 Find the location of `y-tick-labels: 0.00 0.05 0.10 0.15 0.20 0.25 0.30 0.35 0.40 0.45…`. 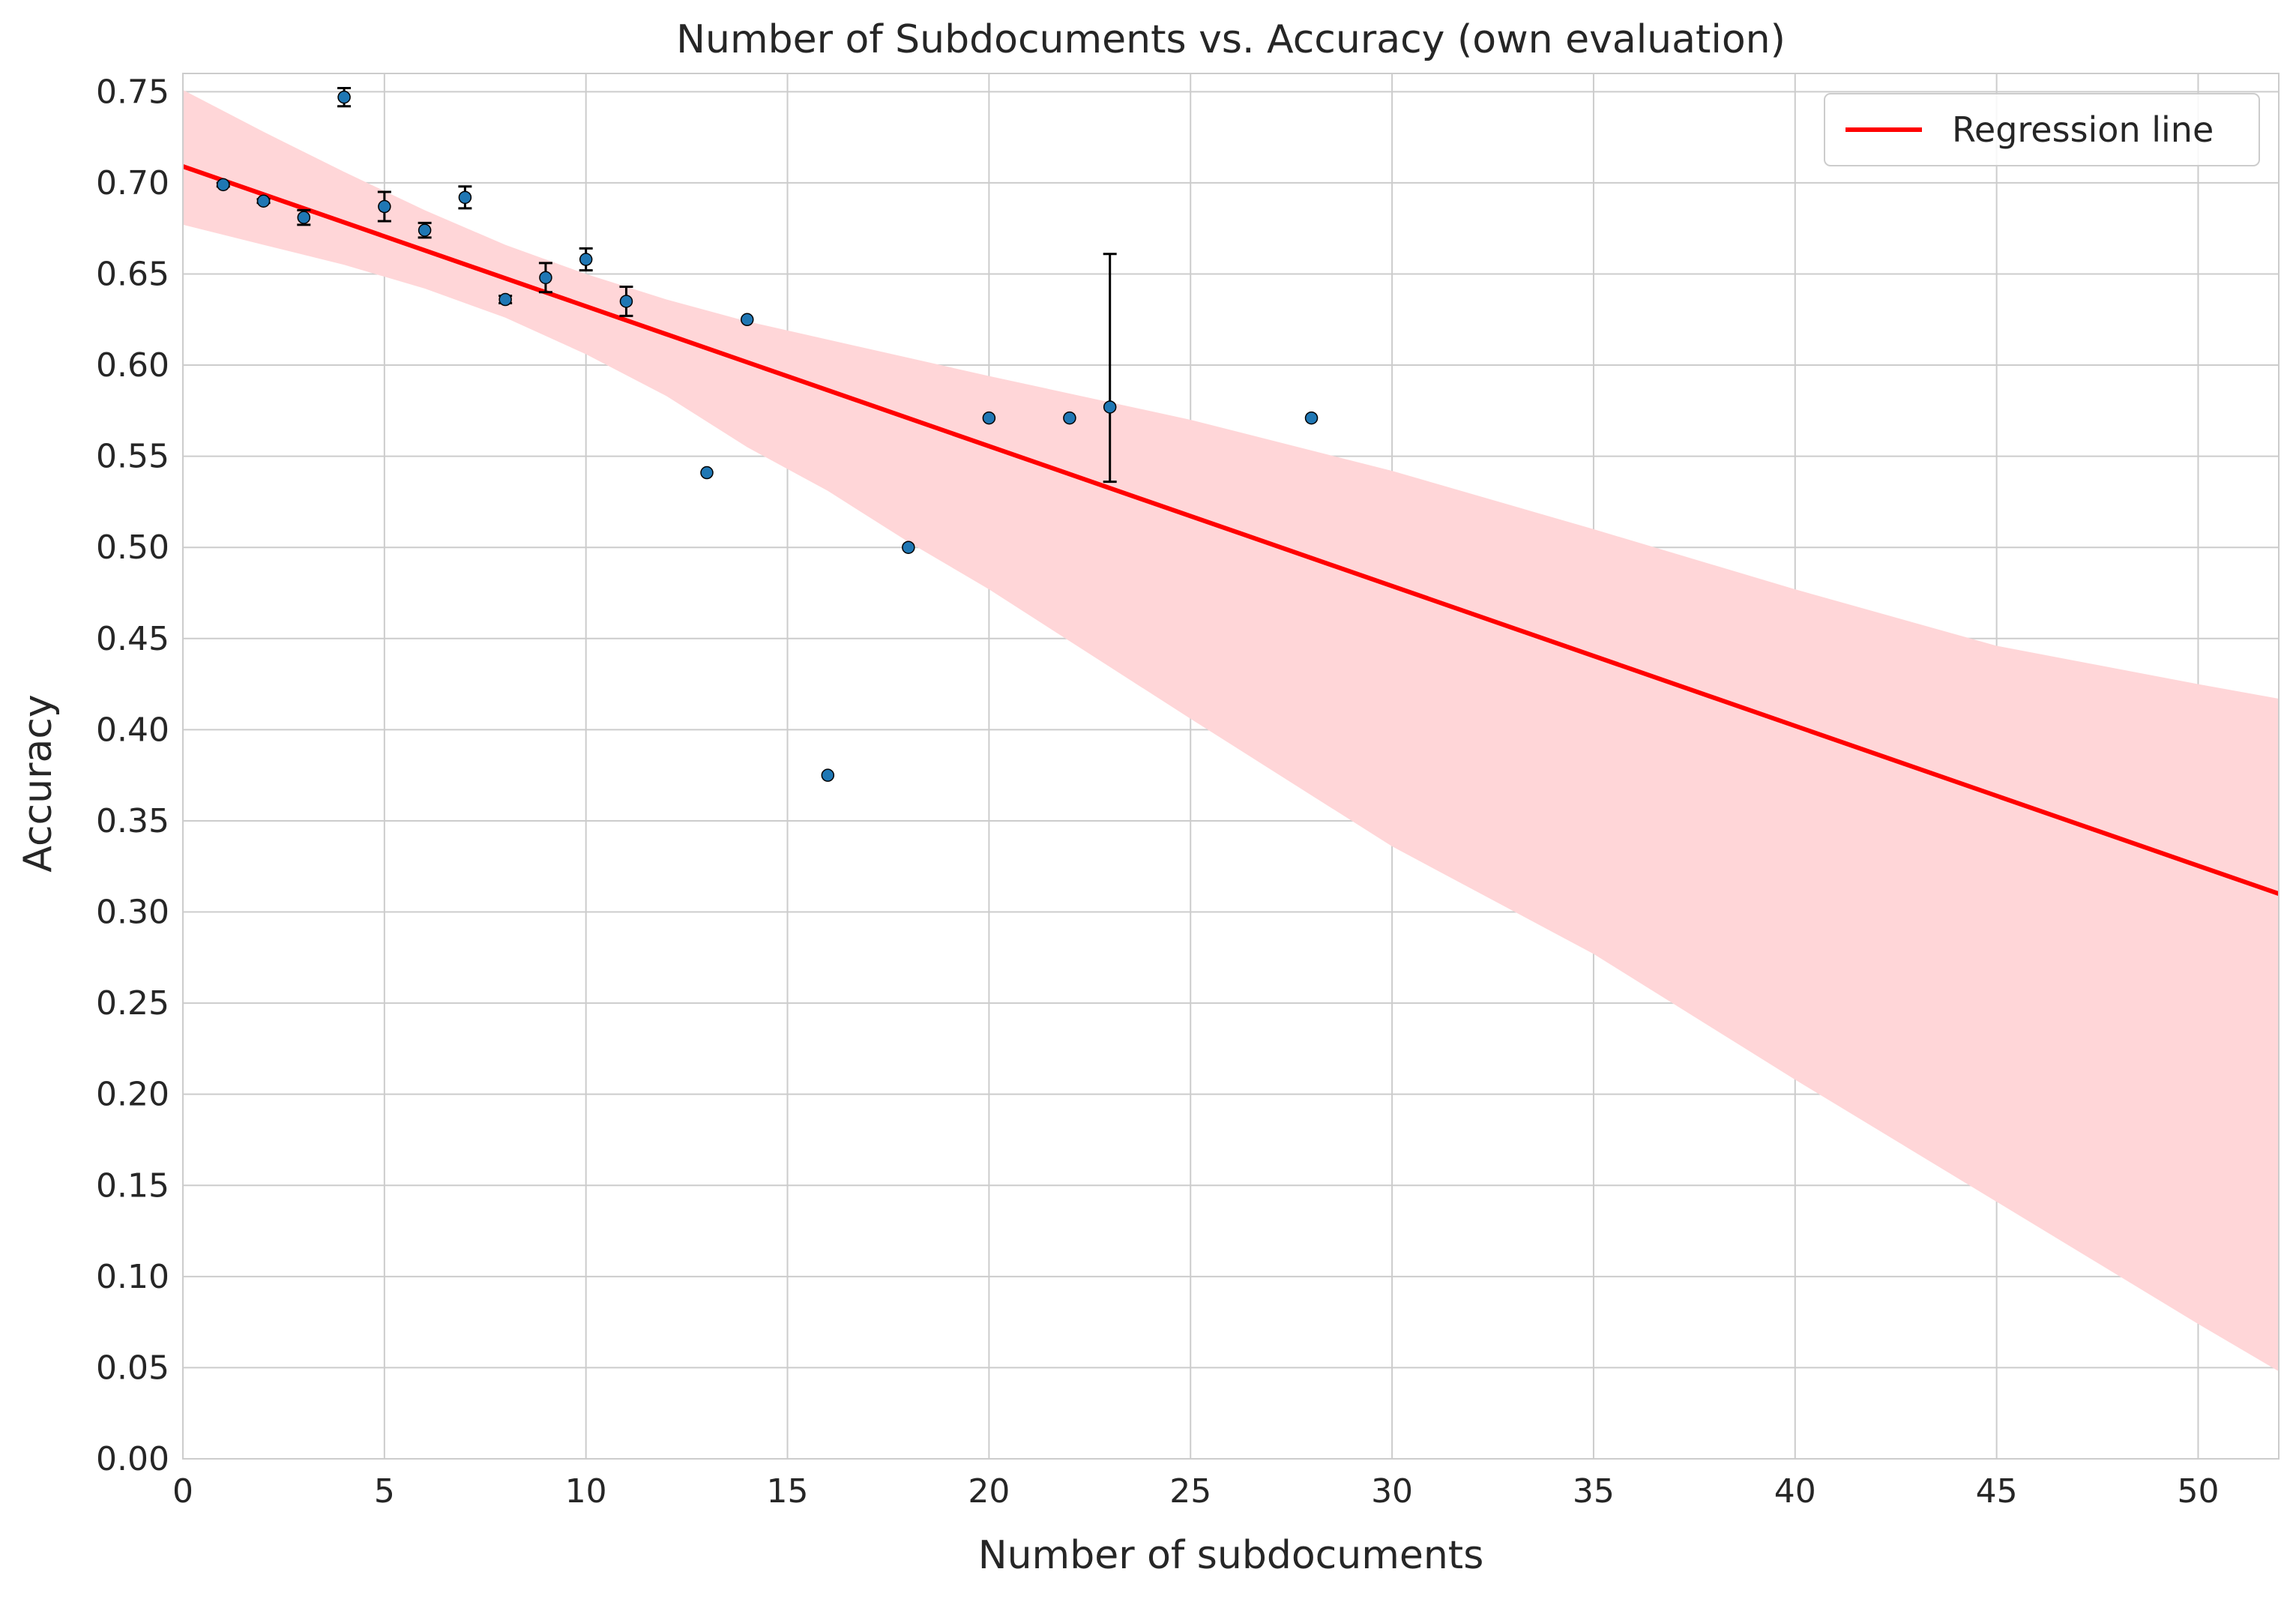

y-tick-labels: 0.00 0.05 0.10 0.15 0.20 0.25 0.30 0.35 0.40 0.45… is located at coordinates (132, 775).